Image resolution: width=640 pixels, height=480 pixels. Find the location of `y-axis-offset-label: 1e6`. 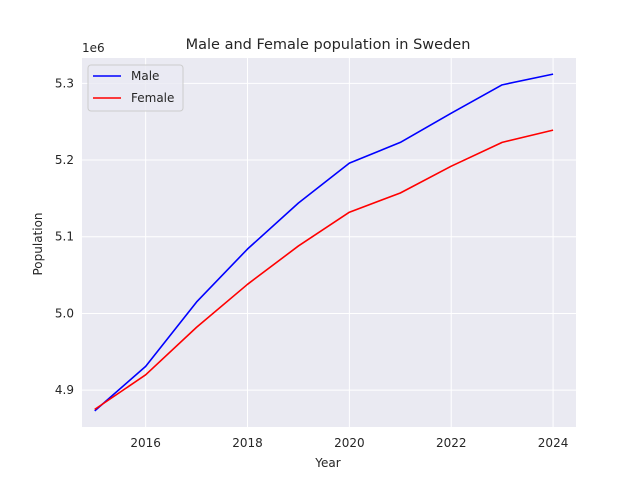

y-axis-offset-label: 1e6 is located at coordinates (93, 48).